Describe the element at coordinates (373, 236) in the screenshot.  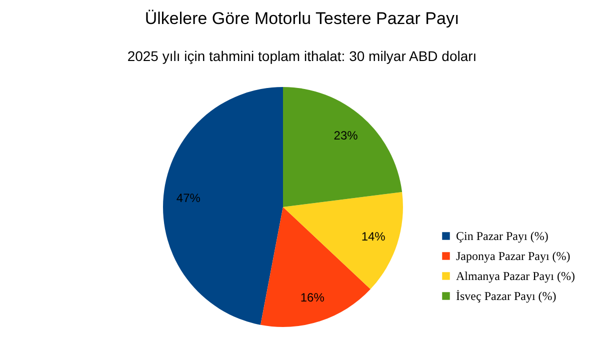
I see `data-label: 14%` at that location.